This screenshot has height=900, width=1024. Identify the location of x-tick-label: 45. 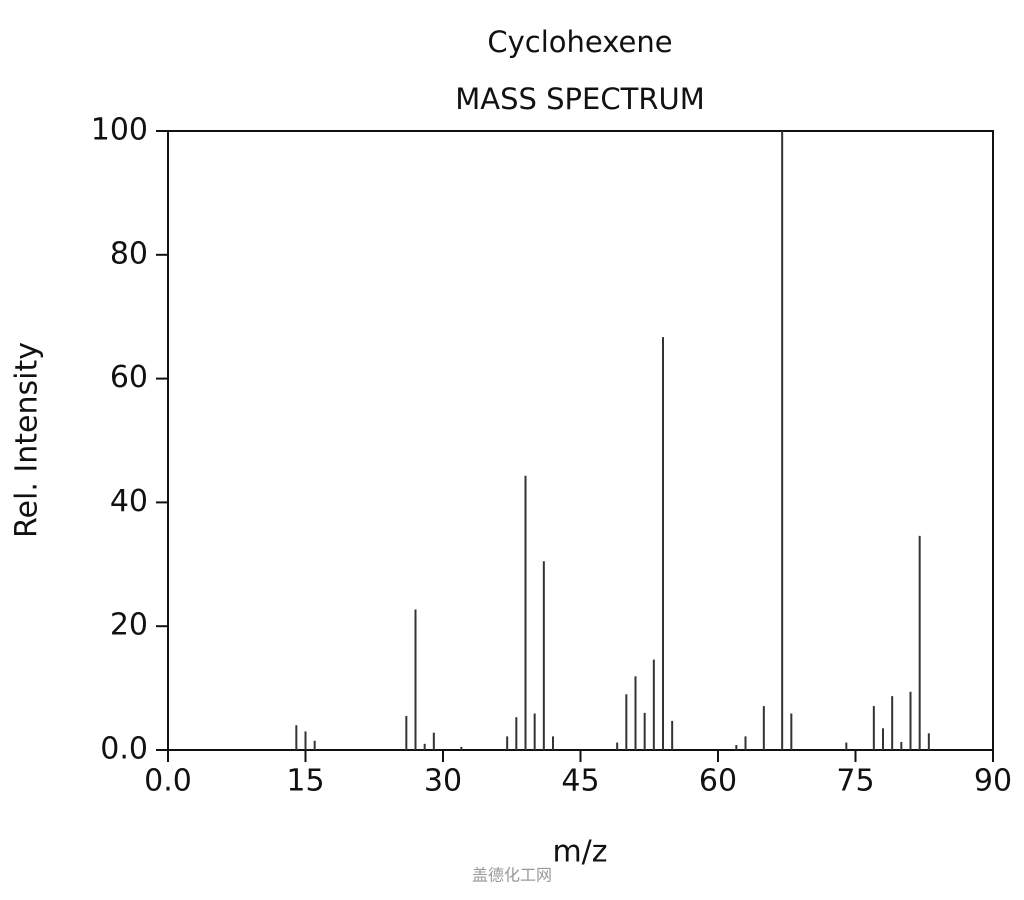
(580, 781).